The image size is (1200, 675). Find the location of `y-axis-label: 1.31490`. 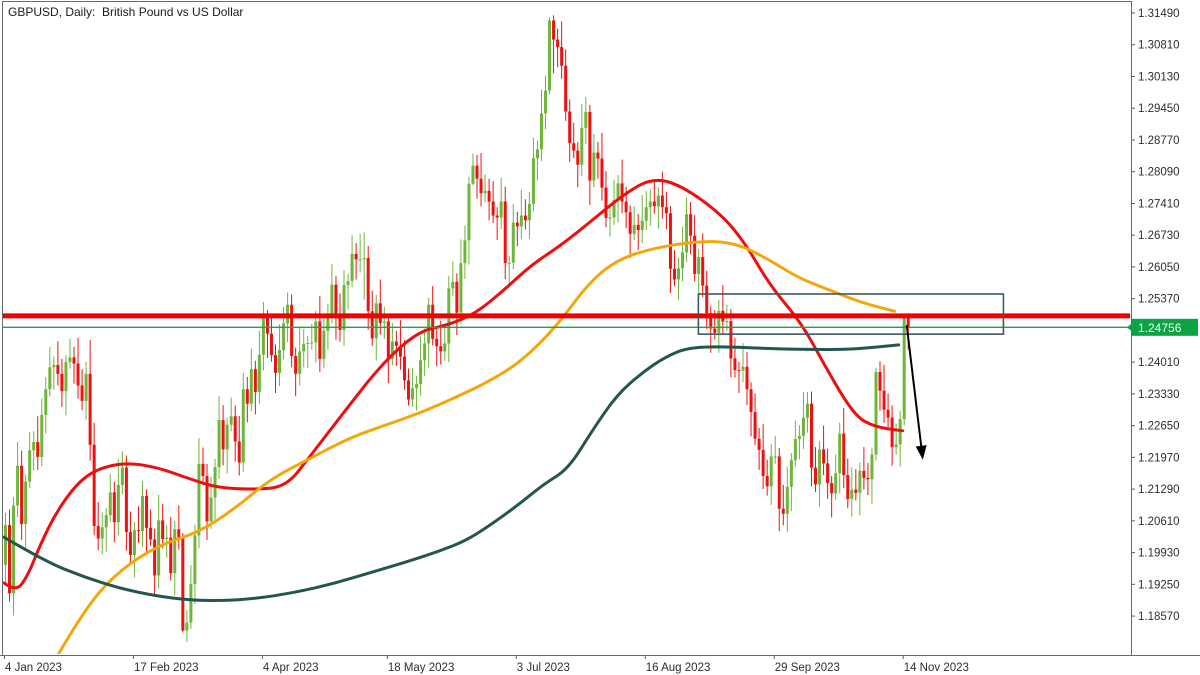

y-axis-label: 1.31490 is located at coordinates (1159, 14).